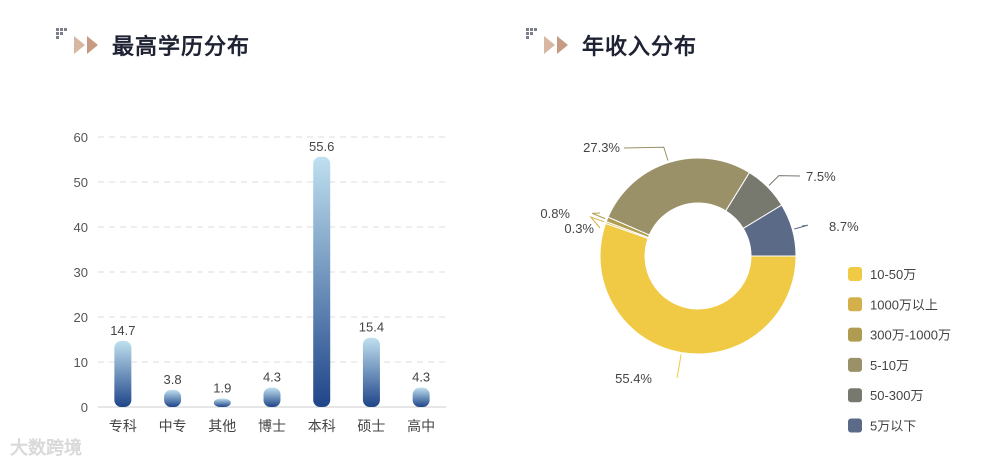 The height and width of the screenshot is (466, 982). Describe the element at coordinates (640, 46) in the screenshot. I see `income-chart-title: 年收入分布` at that location.